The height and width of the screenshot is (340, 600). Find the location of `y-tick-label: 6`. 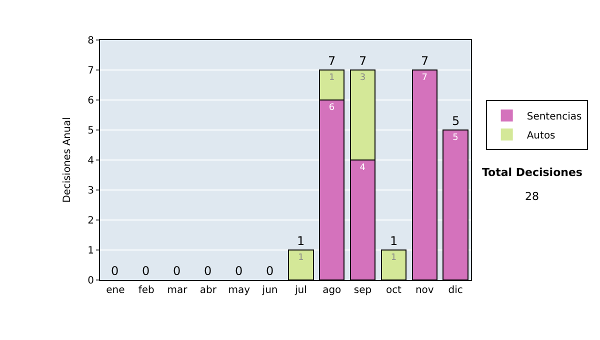

y-tick-label: 6 is located at coordinates (91, 101).